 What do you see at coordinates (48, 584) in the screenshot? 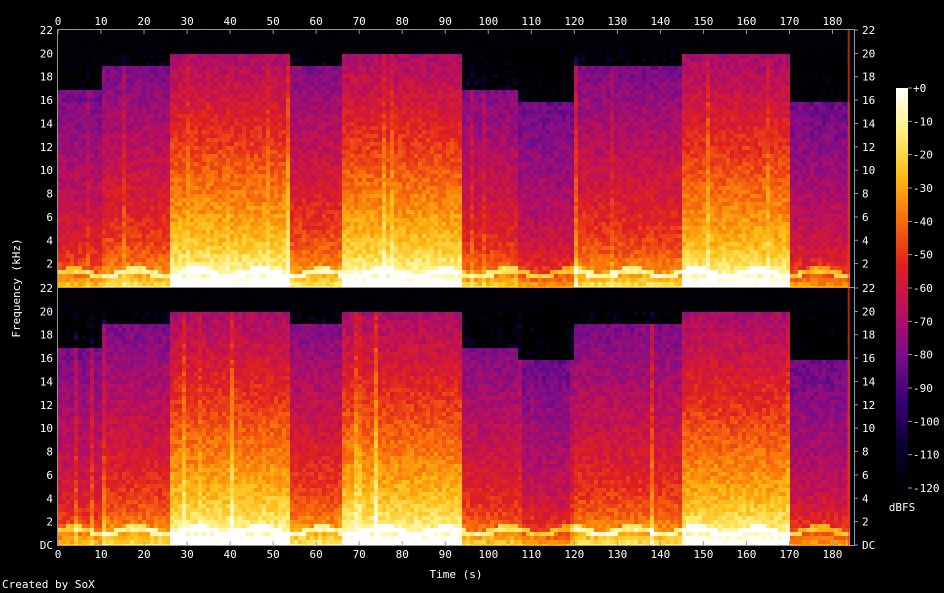
I see `credit-text: Created by SoX` at bounding box center [48, 584].